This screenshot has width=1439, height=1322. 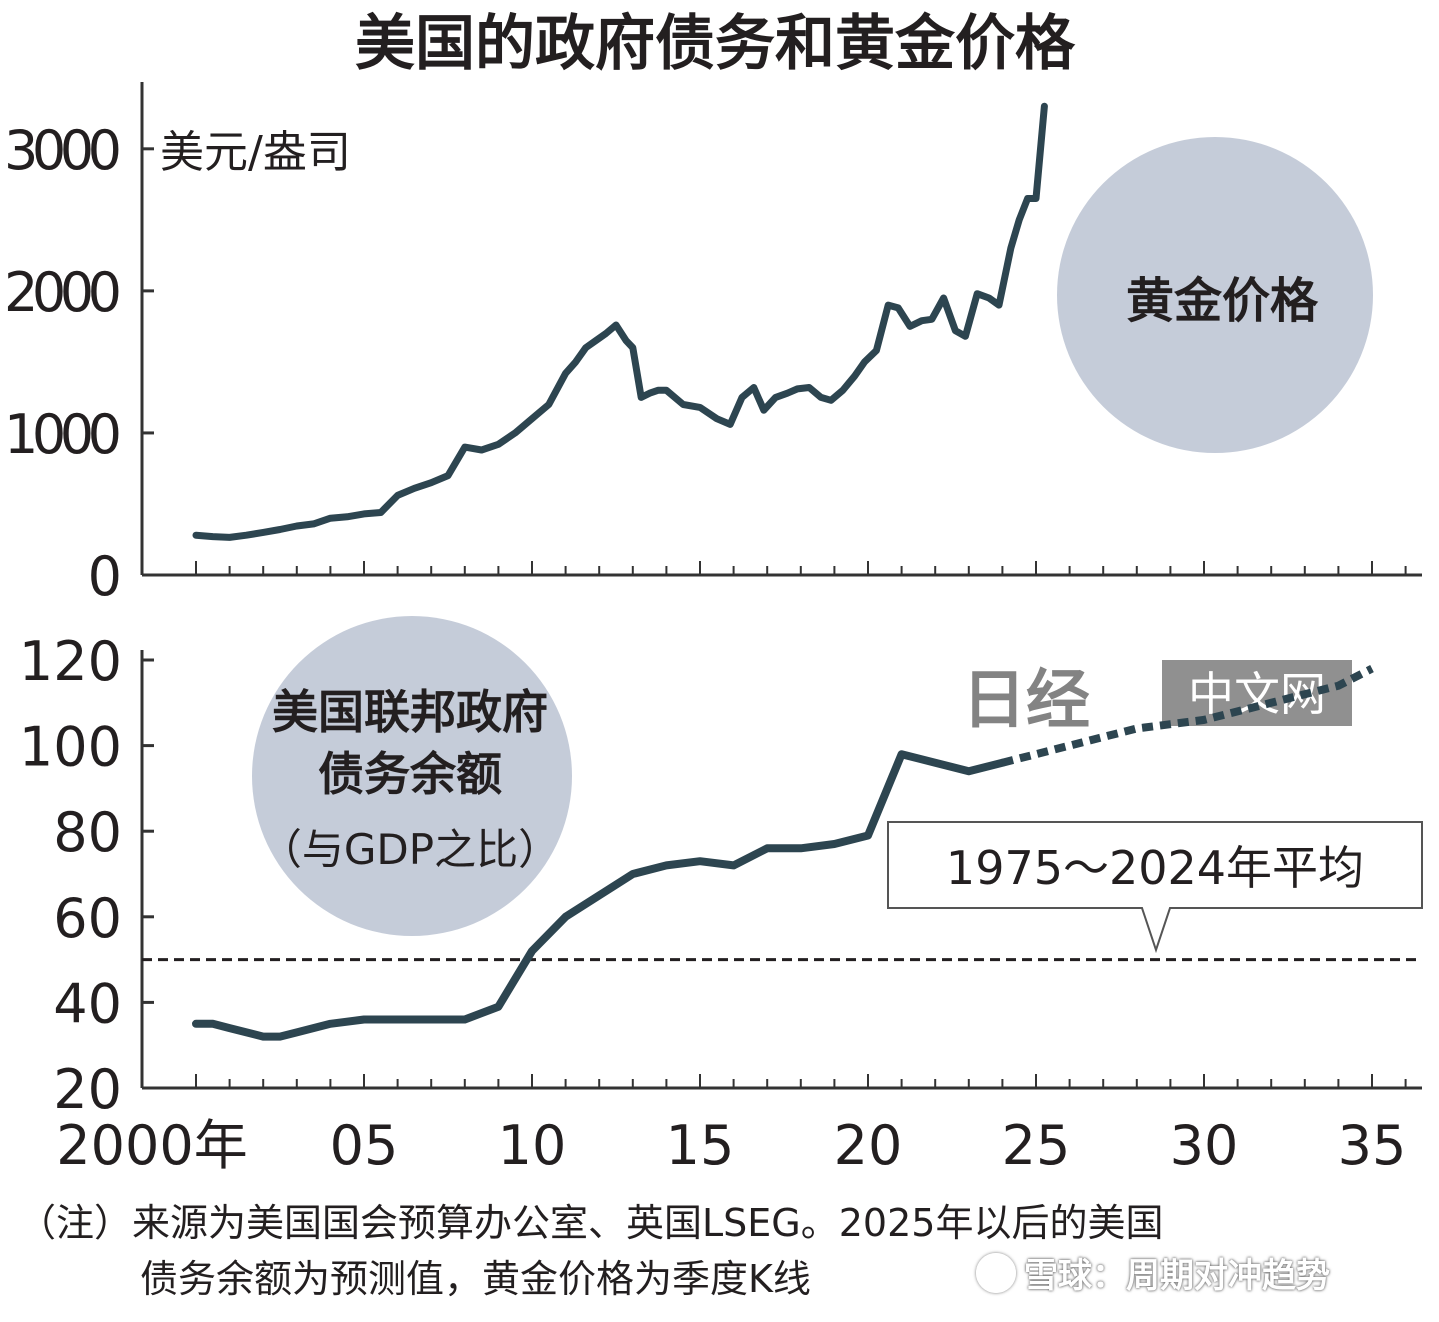 I want to click on debt-label-bubble, so click(x=412, y=776).